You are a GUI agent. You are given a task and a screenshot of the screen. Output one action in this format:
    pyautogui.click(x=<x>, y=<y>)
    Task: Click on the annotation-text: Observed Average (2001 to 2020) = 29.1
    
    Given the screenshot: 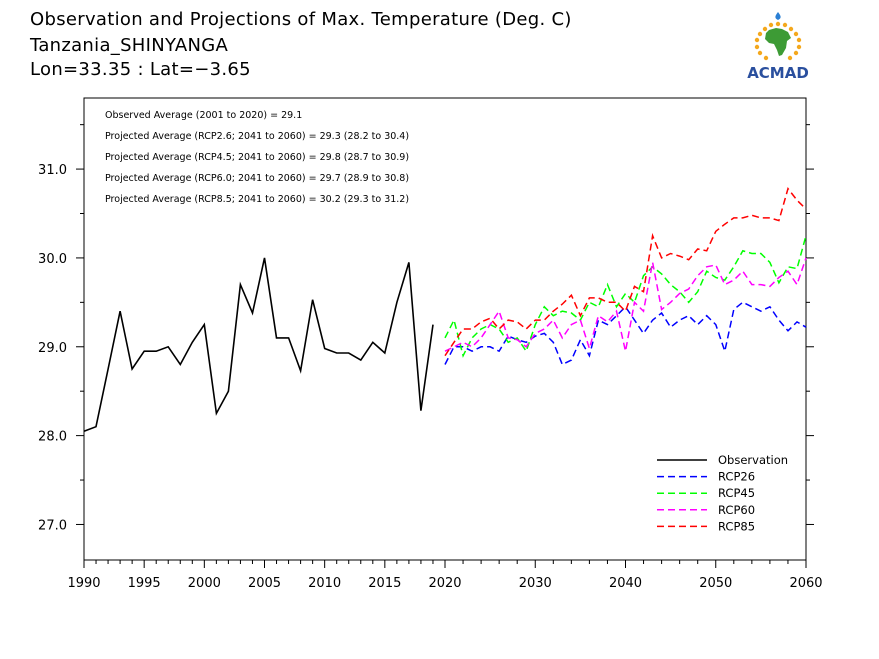 What is the action you would take?
    pyautogui.click(x=203, y=115)
    